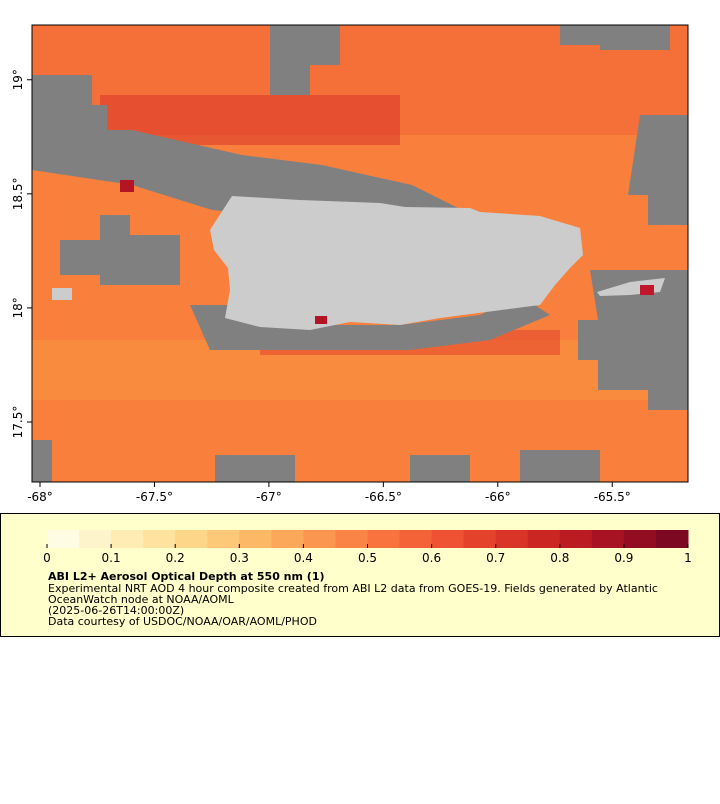  What do you see at coordinates (111, 558) in the screenshot?
I see `colorbar-tick-label: 0.1` at bounding box center [111, 558].